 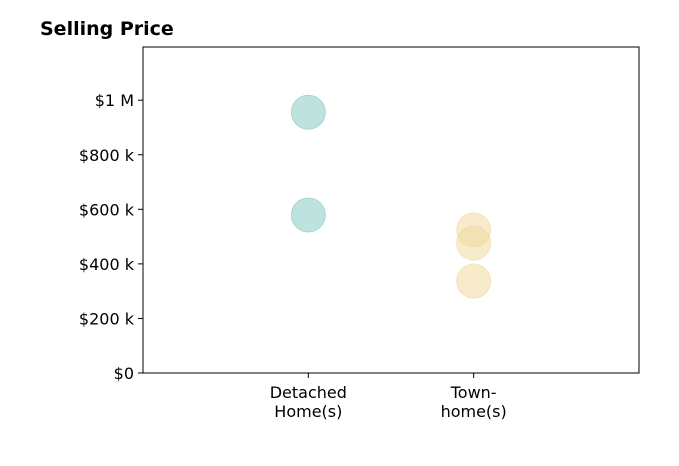 I want to click on y-tick-label: $600 k, so click(x=107, y=209).